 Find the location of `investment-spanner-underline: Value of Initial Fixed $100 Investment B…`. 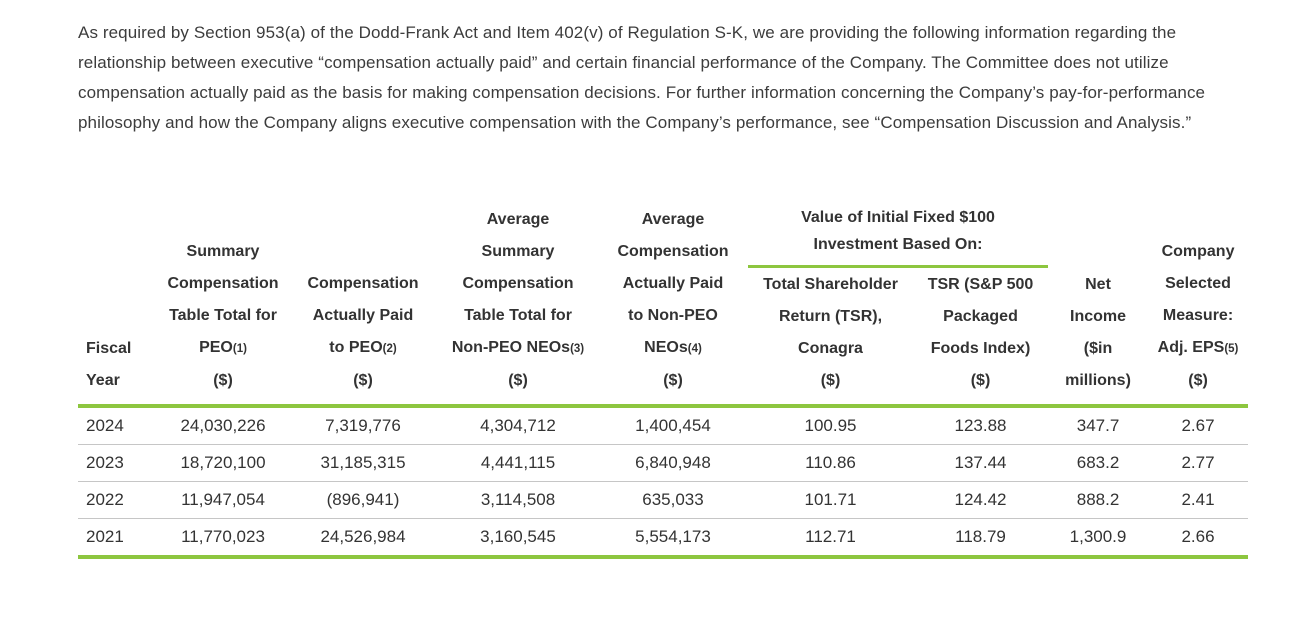

investment-spanner-underline: Value of Initial Fixed $100 Investment B… is located at coordinates (898, 236).